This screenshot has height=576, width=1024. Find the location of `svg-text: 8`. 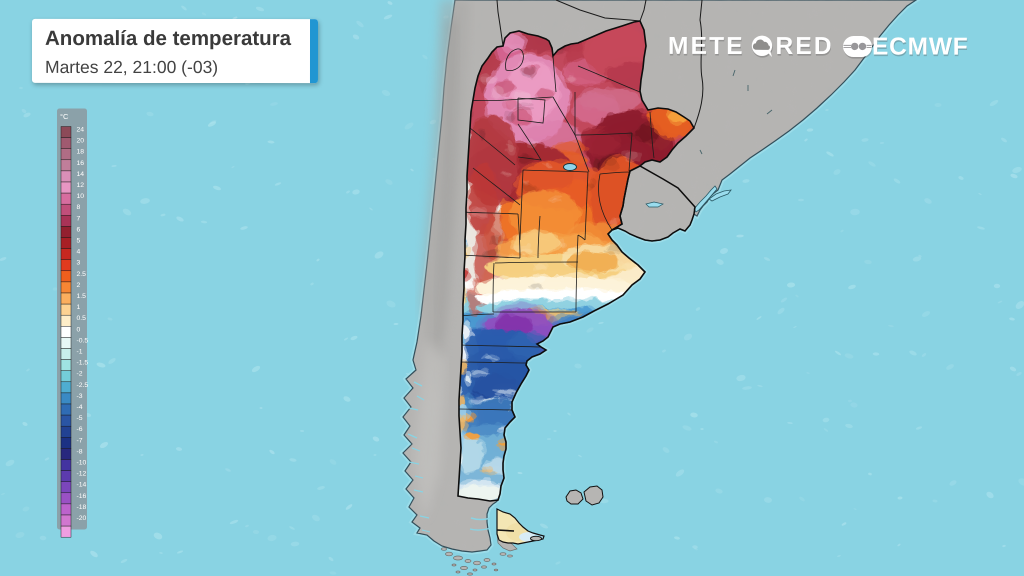

svg-text: 8 is located at coordinates (79, 207).